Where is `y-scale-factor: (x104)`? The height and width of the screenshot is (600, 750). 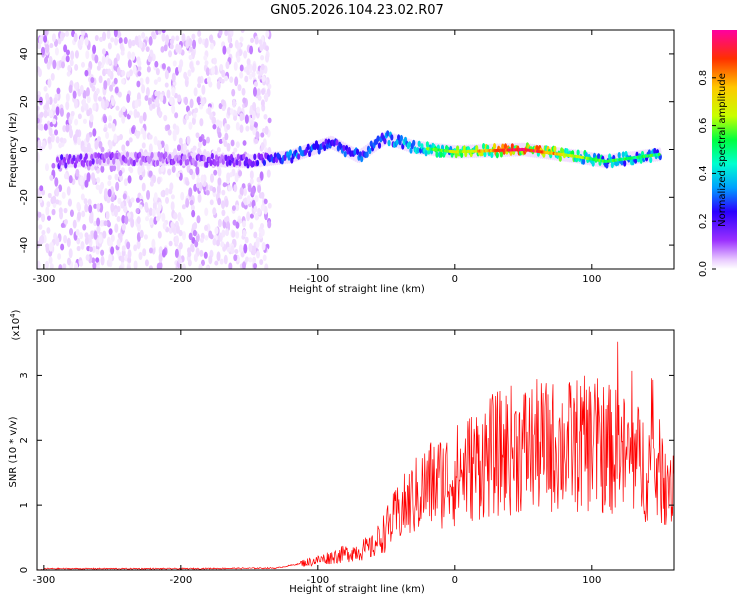
y-scale-factor: (x104) is located at coordinates (15, 324).